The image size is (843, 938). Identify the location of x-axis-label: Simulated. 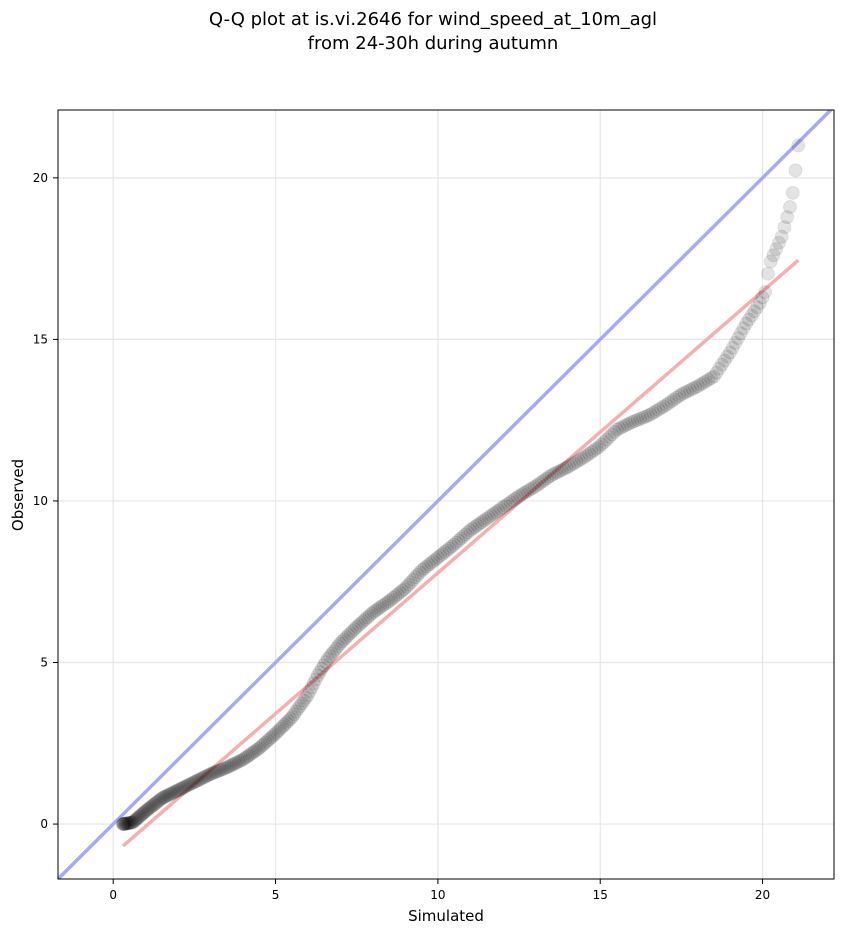
(446, 916).